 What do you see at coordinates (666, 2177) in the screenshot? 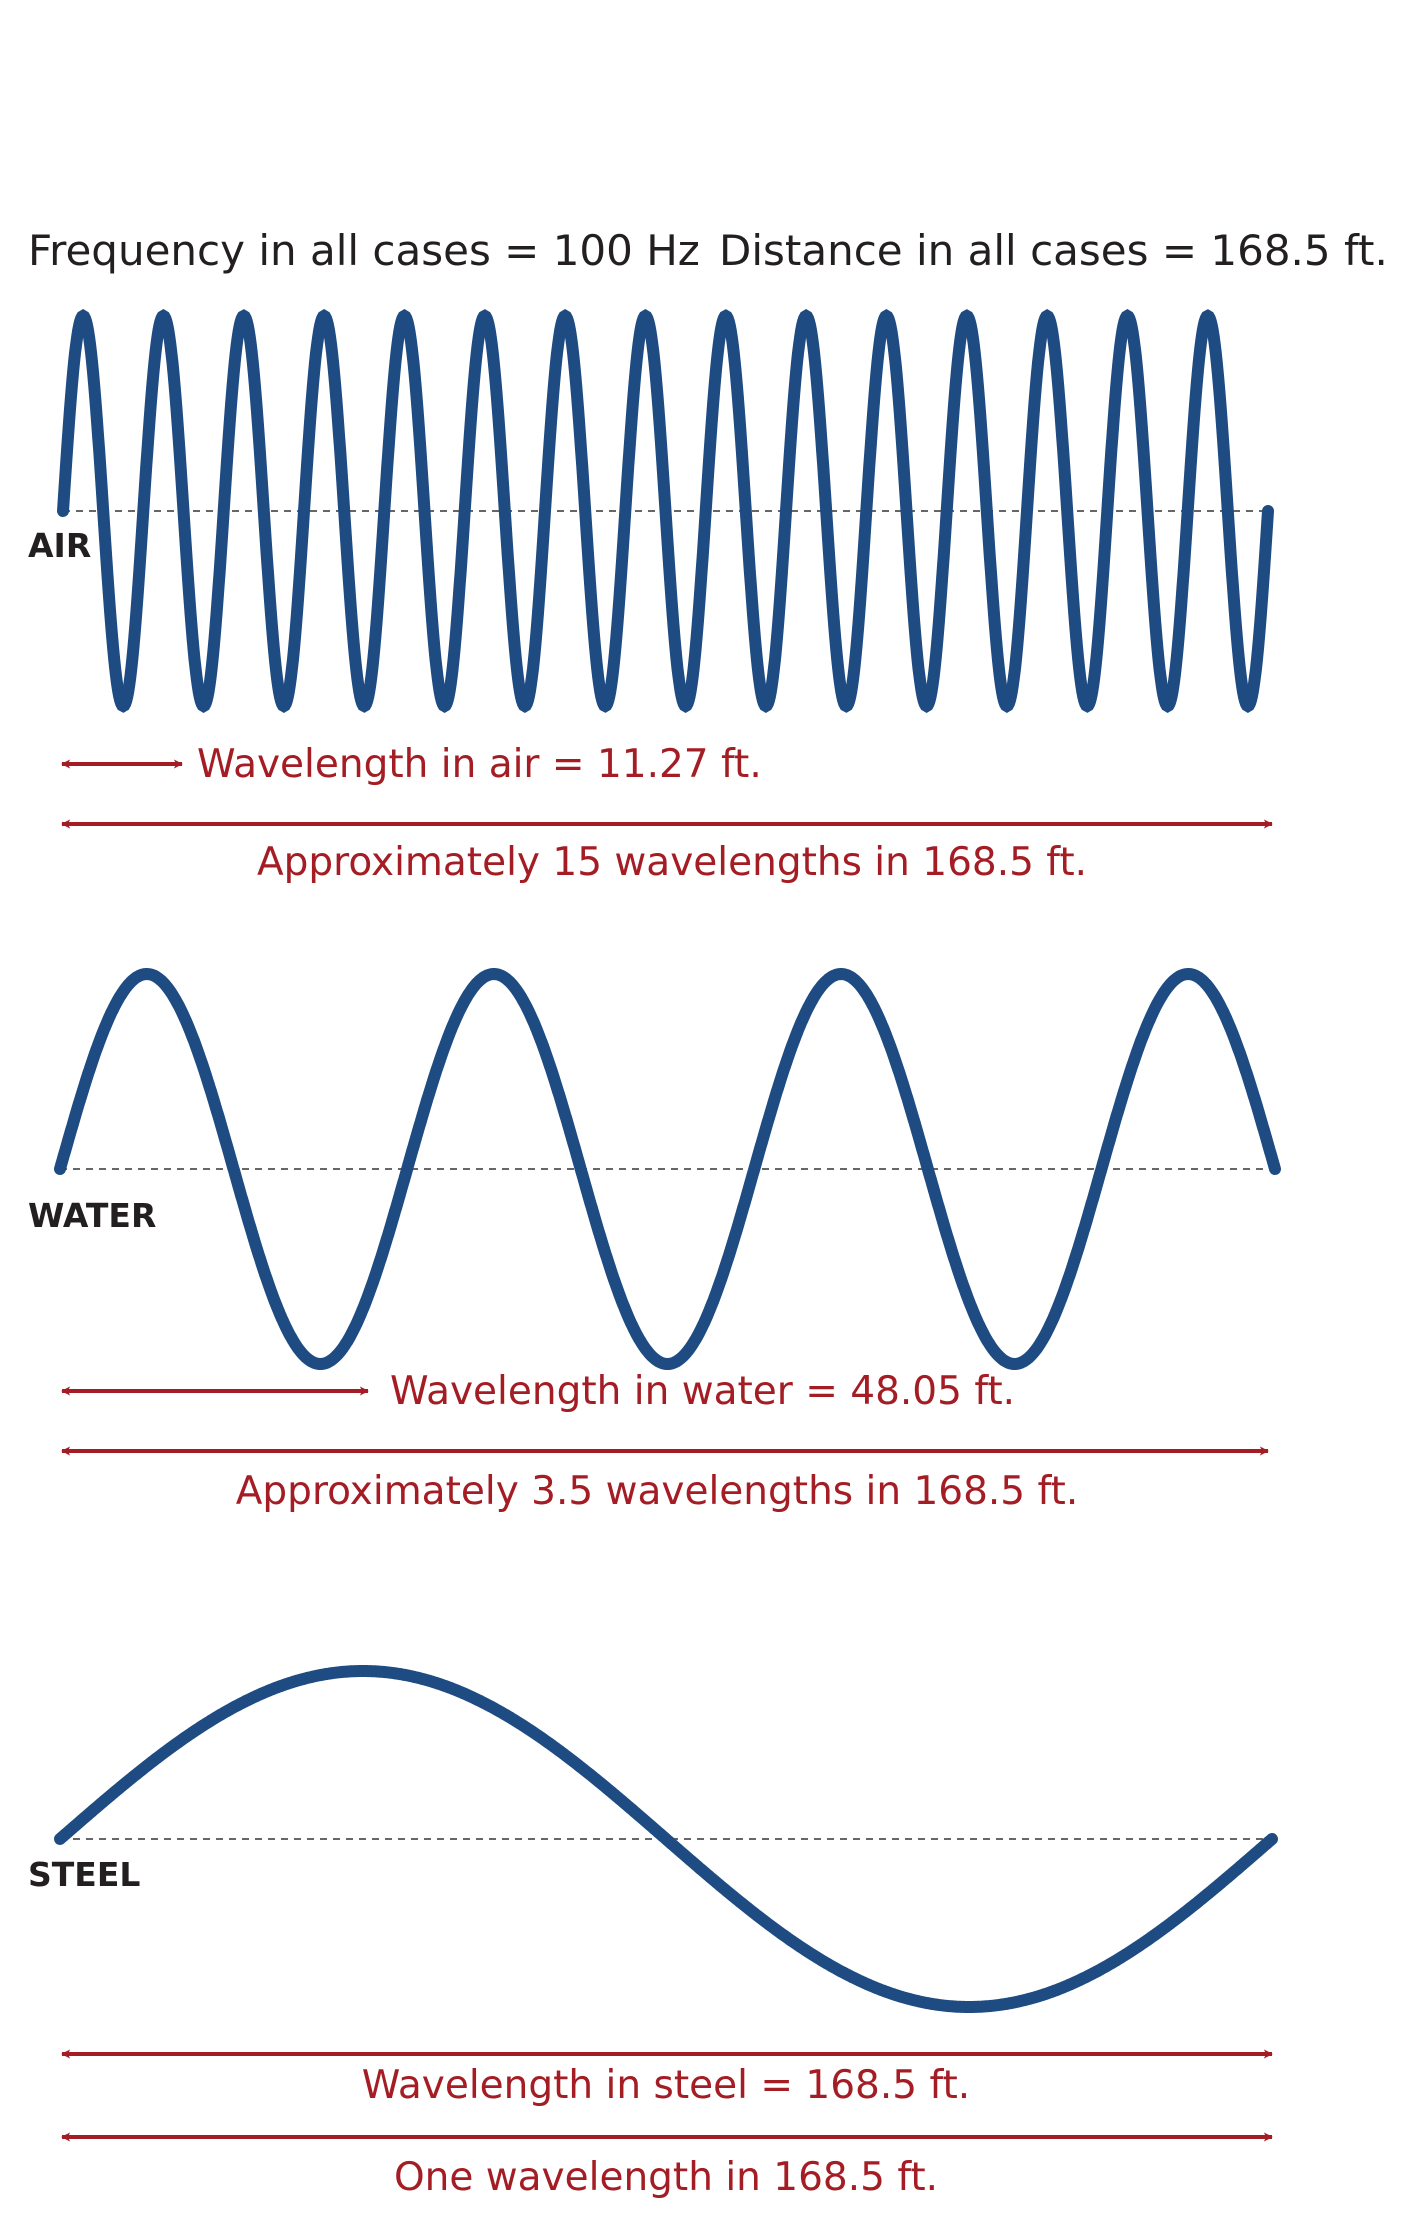
I see `span-text: One wavelength in 168.5 ft.` at bounding box center [666, 2177].